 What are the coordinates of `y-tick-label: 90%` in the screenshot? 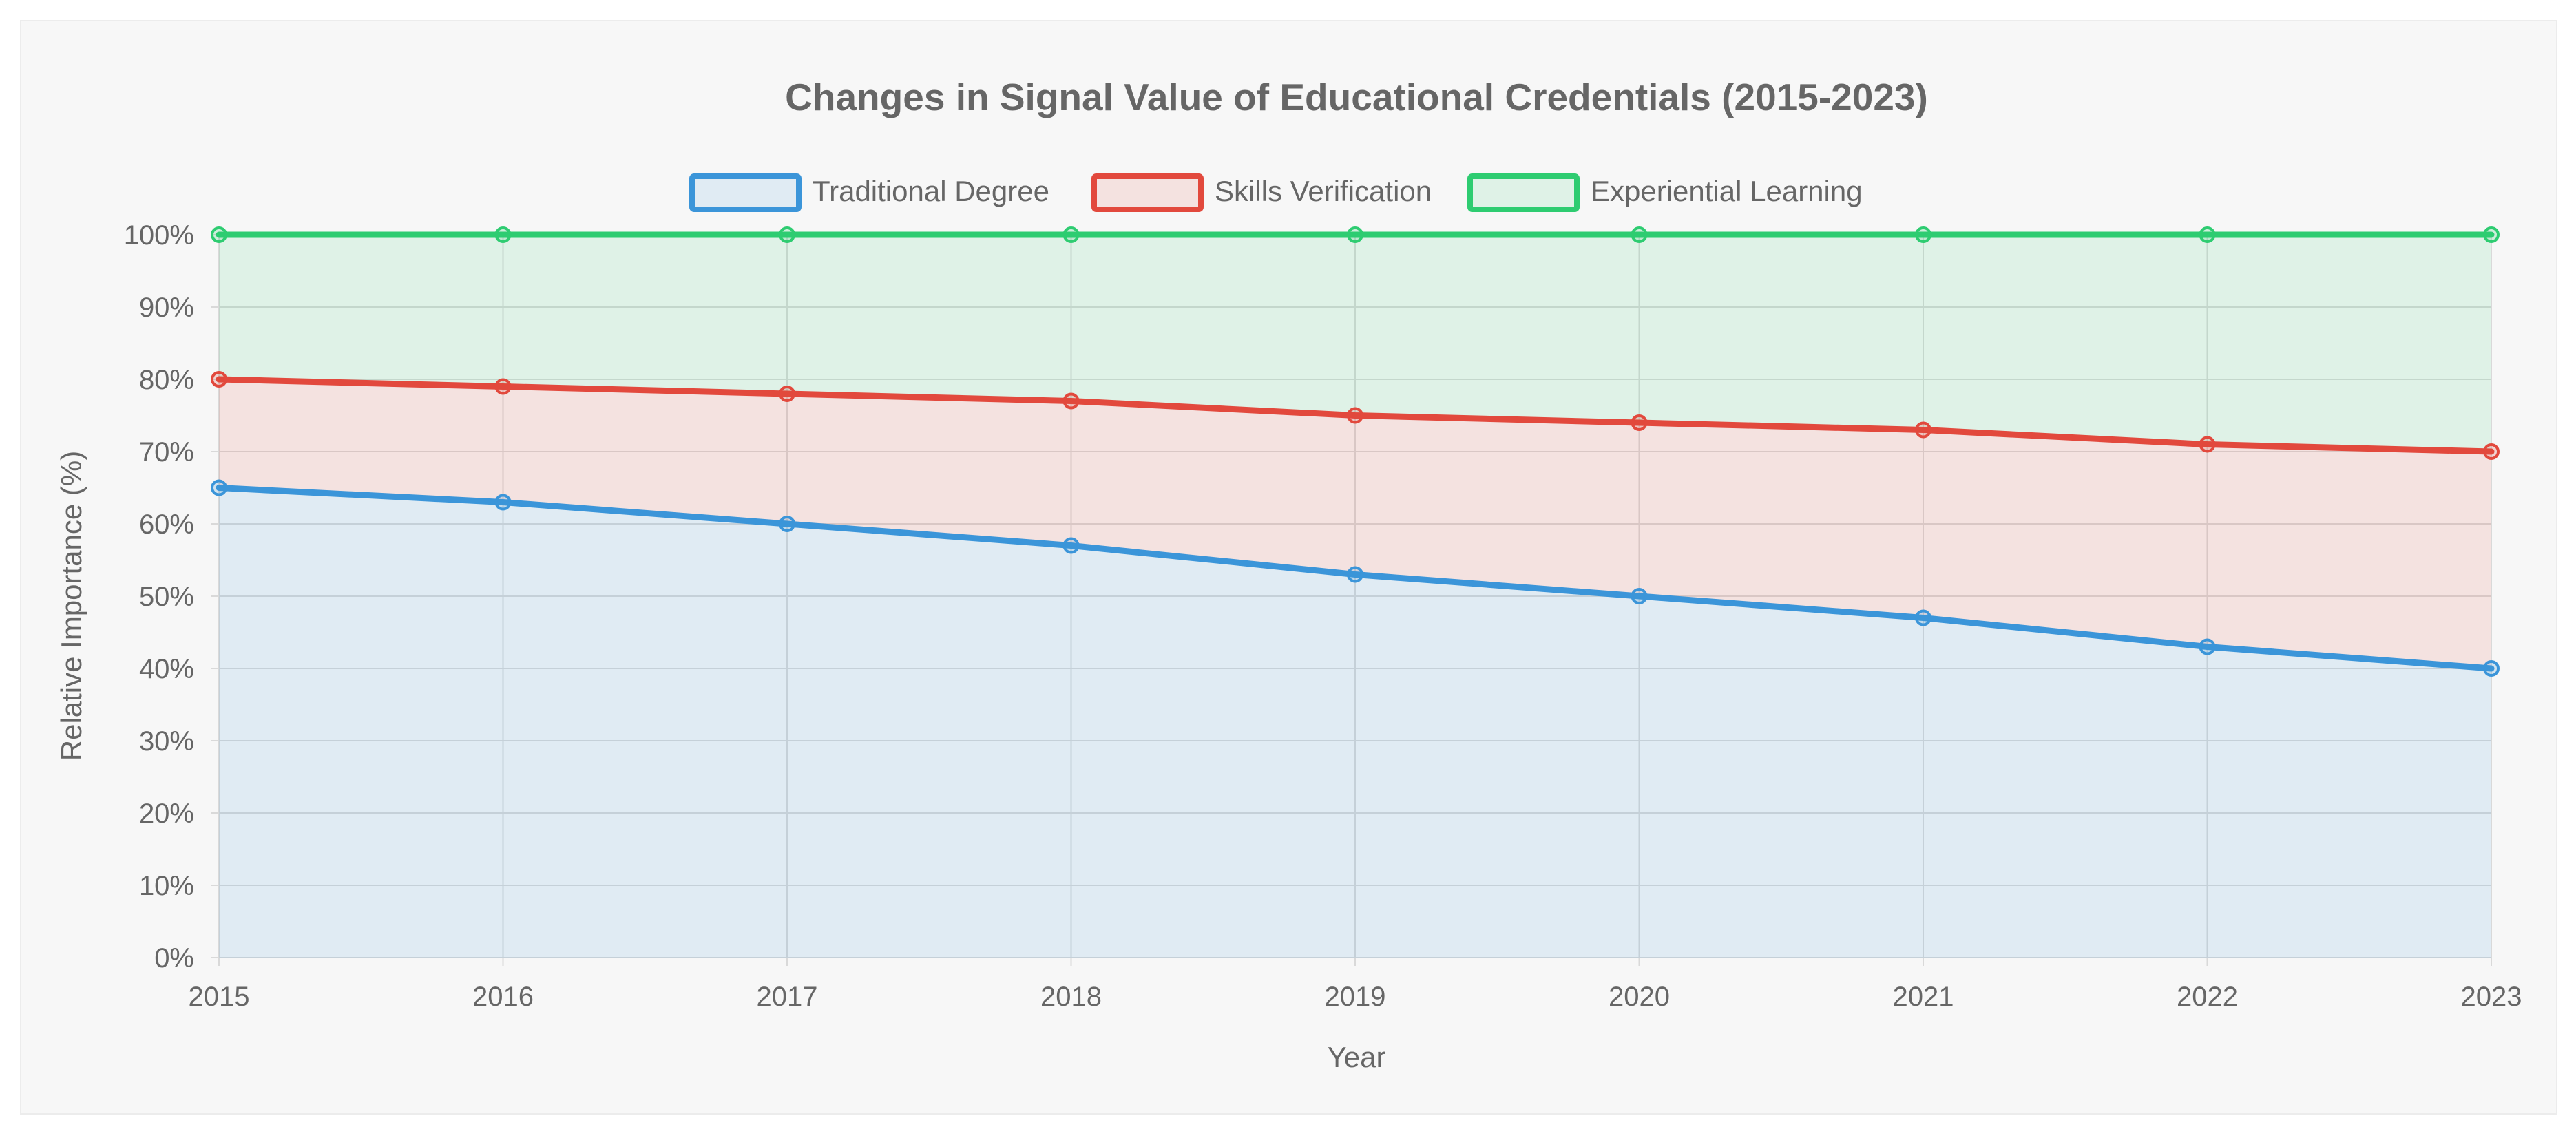 It's located at (166, 308).